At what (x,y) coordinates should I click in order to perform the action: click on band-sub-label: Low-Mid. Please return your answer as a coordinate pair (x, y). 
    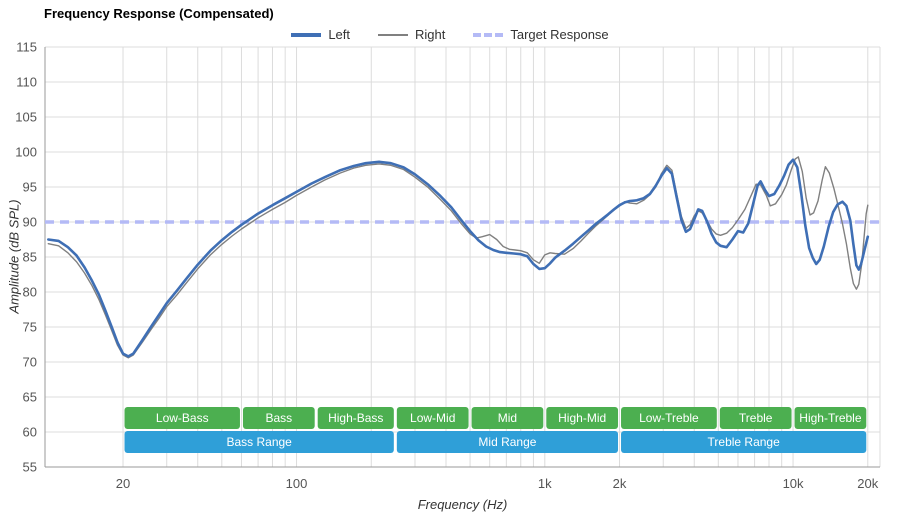
    Looking at the image, I should click on (432, 418).